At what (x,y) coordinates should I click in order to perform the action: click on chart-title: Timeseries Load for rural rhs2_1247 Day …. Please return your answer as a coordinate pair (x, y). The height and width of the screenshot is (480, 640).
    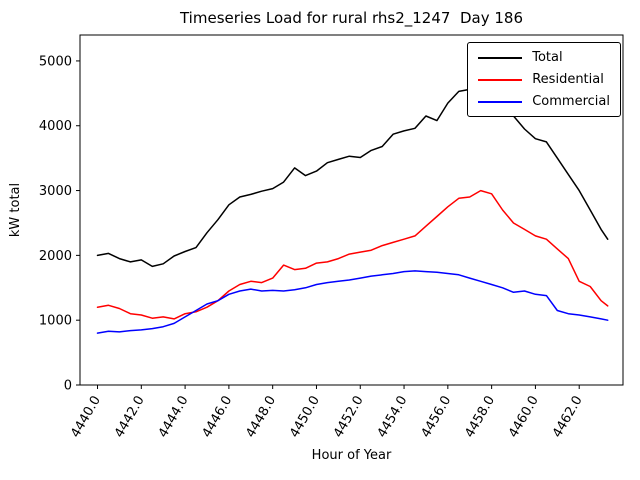
    Looking at the image, I should click on (351, 18).